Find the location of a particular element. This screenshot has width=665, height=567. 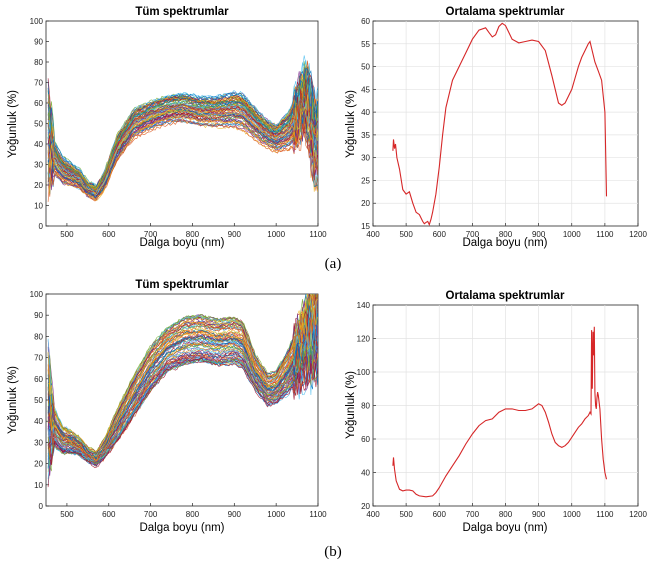

series-group is located at coordinates (500, 124).